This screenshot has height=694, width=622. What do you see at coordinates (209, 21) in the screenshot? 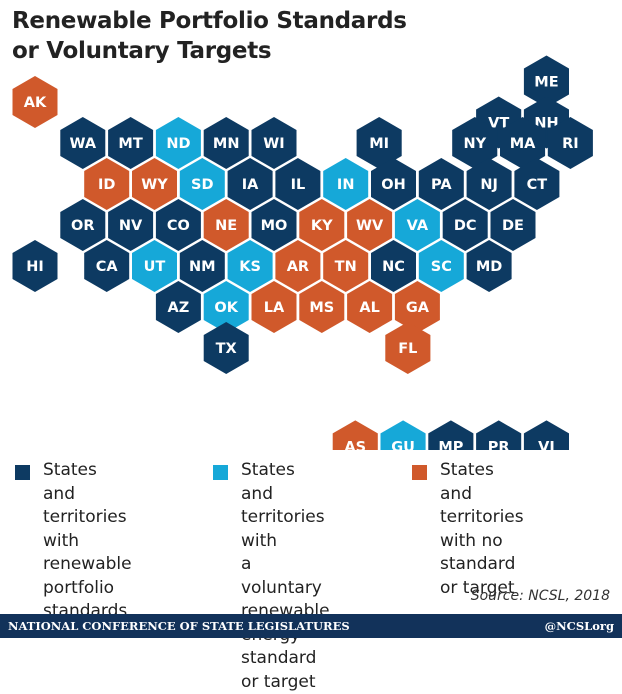
I see `title-line-1: Renewable Portfolio Standards` at bounding box center [209, 21].